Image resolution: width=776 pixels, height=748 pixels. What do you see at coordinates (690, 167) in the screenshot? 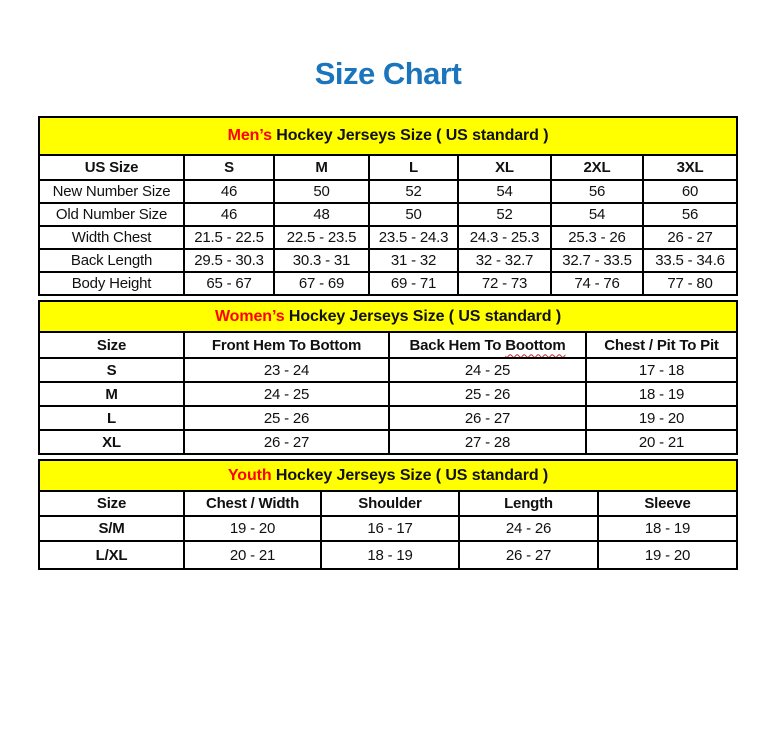
I see `mens-column-header: 3XL` at bounding box center [690, 167].